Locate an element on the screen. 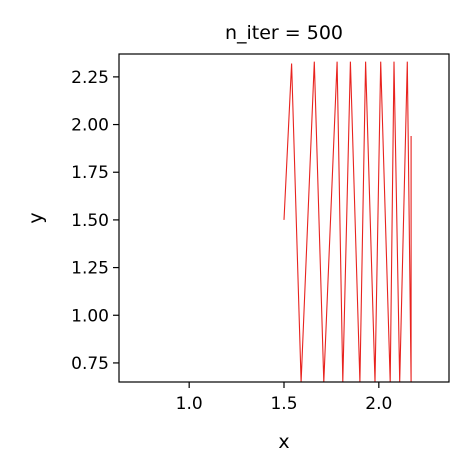  y-tick-label: 0.75 is located at coordinates (90, 364).